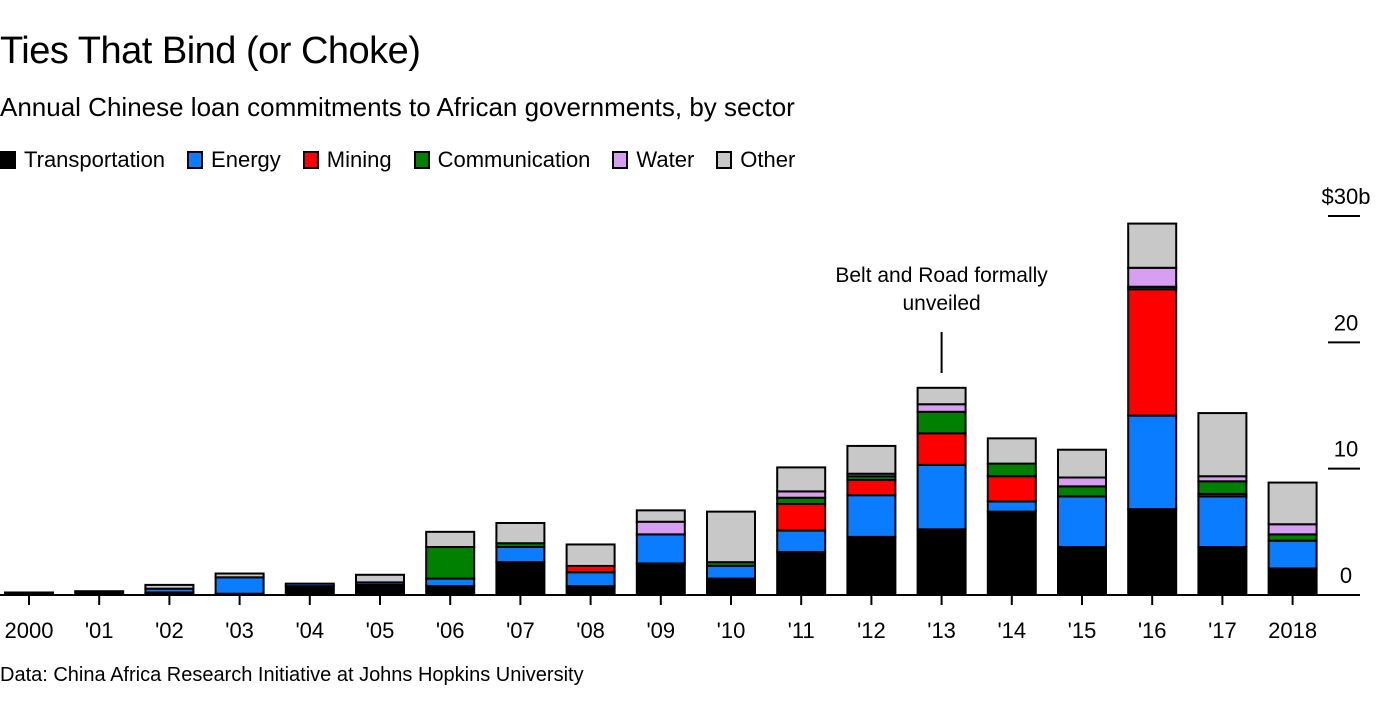  I want to click on bar-stack--07, so click(520, 558).